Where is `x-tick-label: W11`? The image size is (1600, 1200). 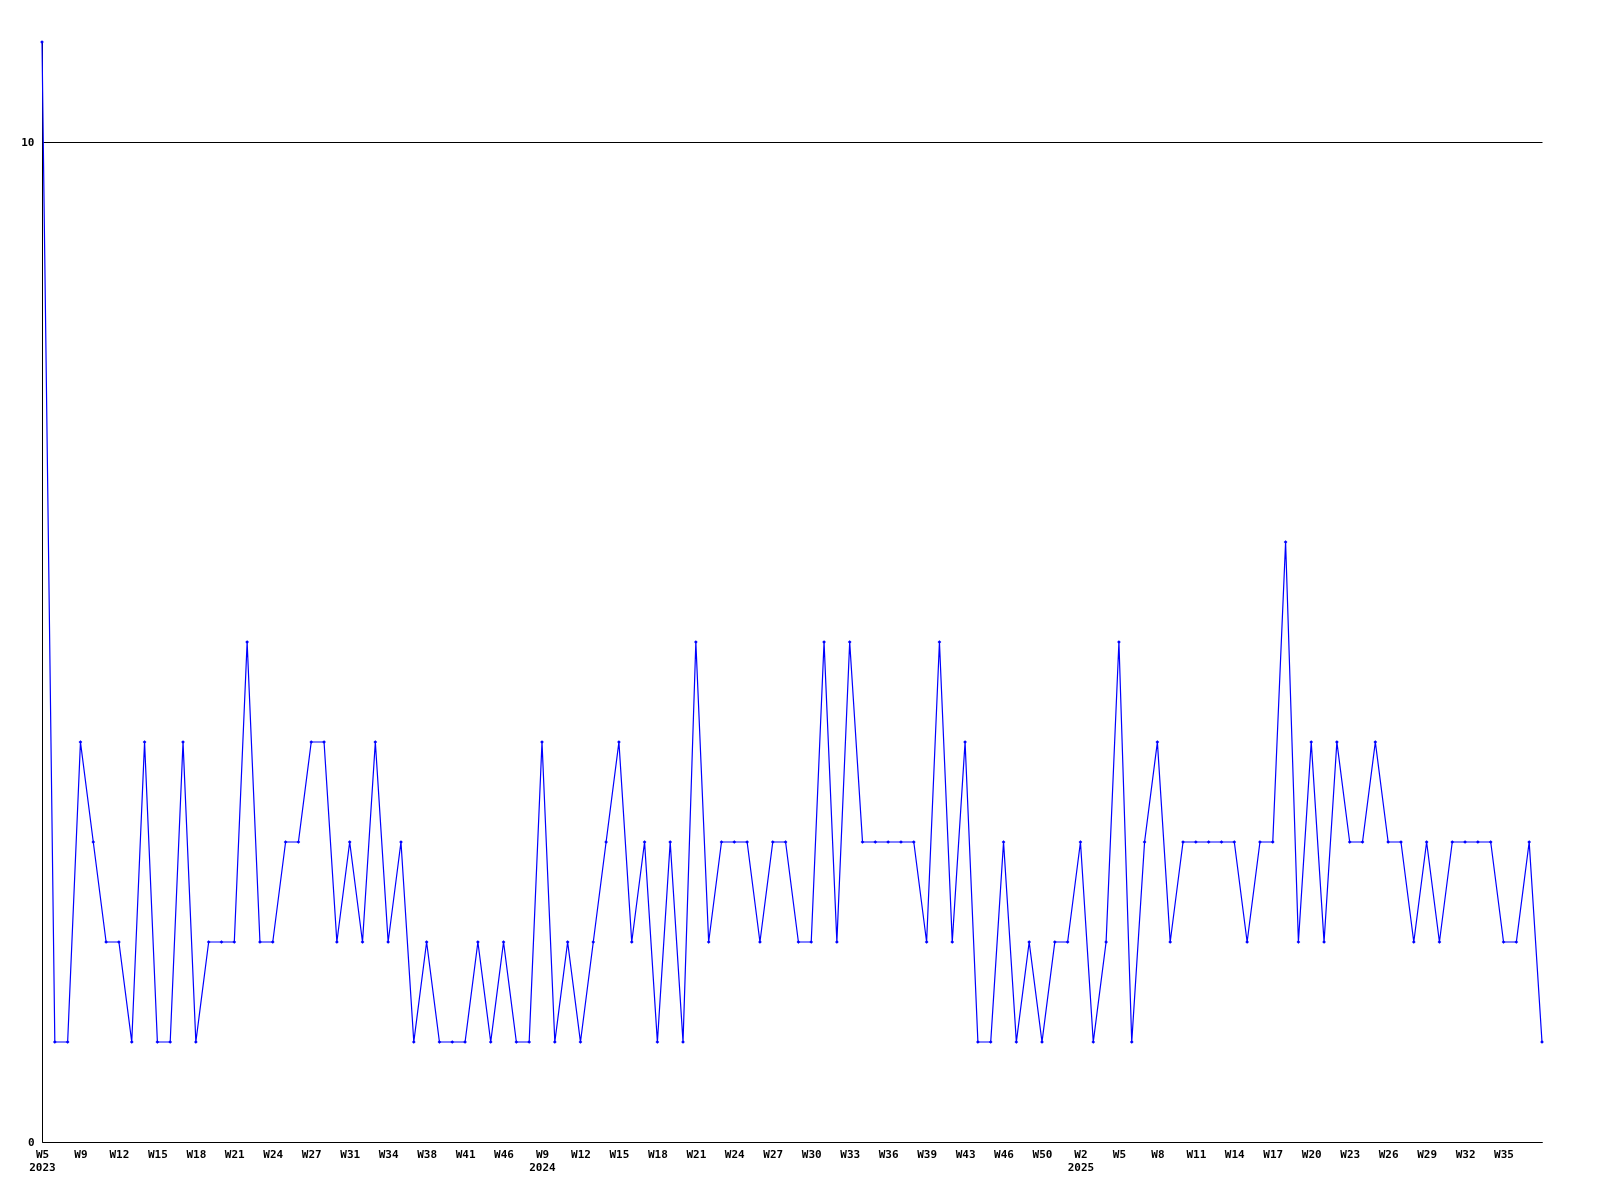
x-tick-label: W11 is located at coordinates (1196, 1154).